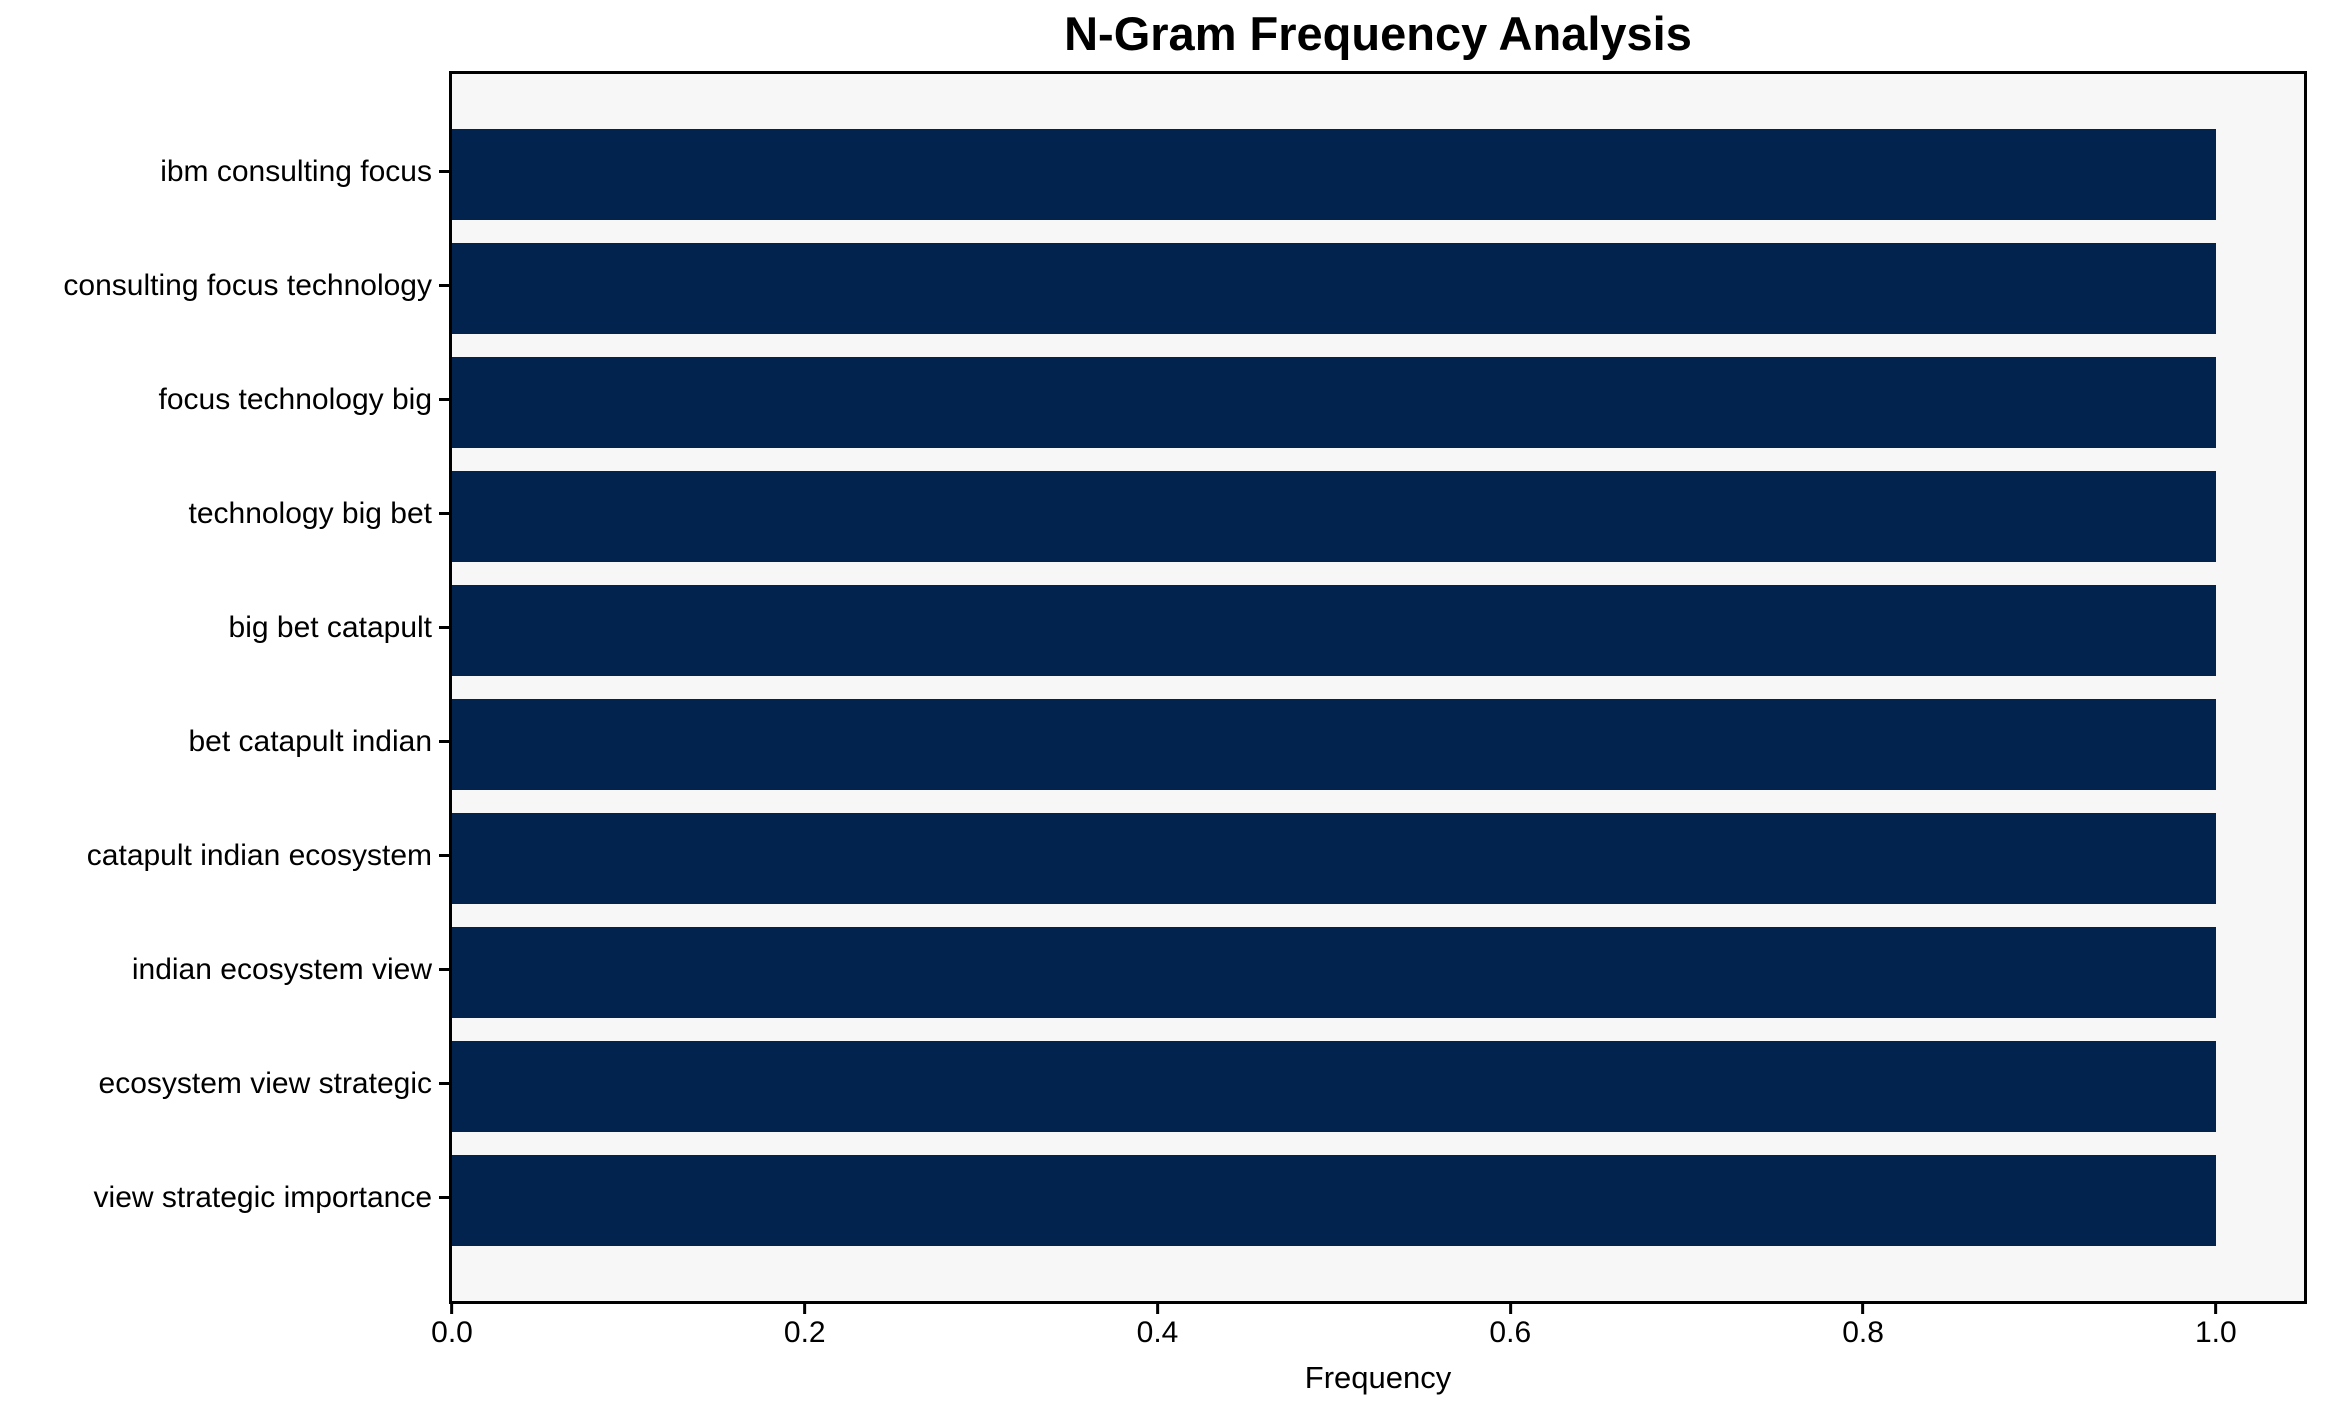 The height and width of the screenshot is (1414, 2329). I want to click on y-tick-row: ibm consulting focus, so click(224, 171).